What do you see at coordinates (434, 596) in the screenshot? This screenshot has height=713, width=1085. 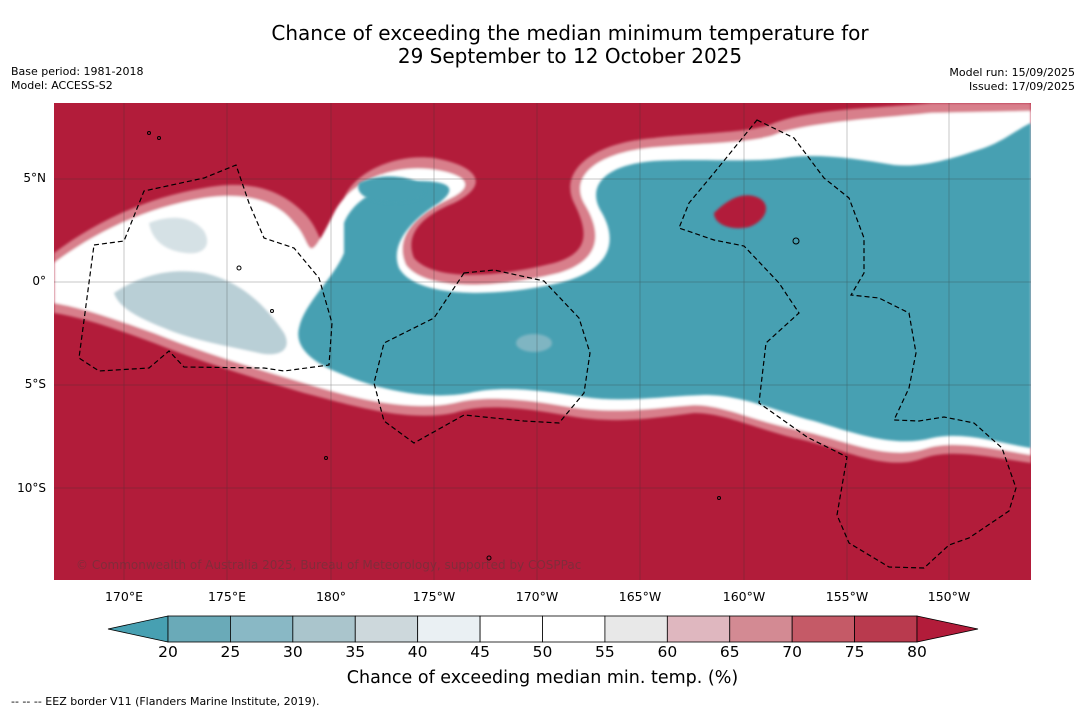 I see `lon-label-175w: 175°W` at bounding box center [434, 596].